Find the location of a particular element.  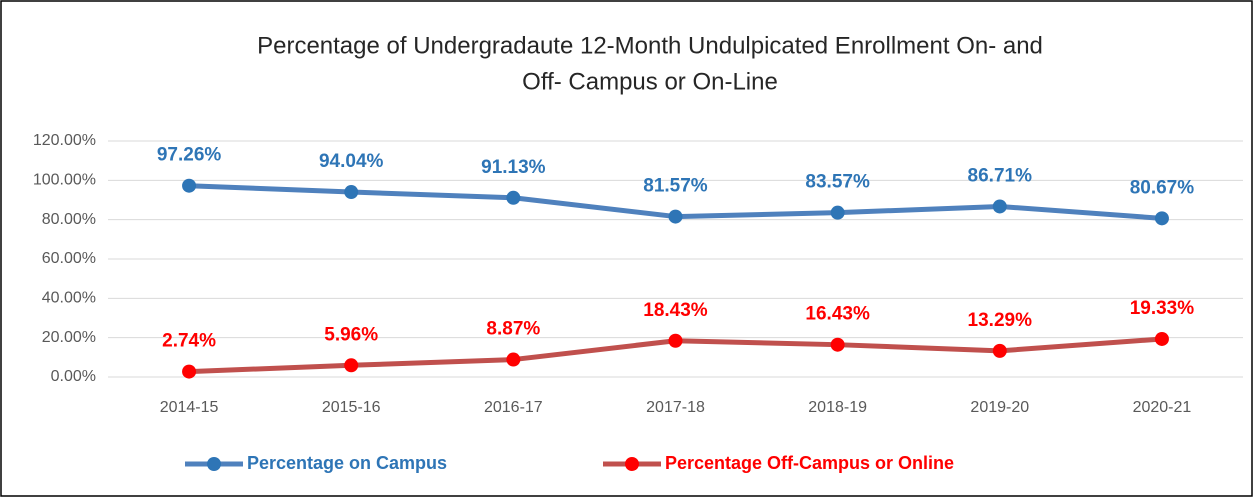

data-label: 5.96% is located at coordinates (351, 334).